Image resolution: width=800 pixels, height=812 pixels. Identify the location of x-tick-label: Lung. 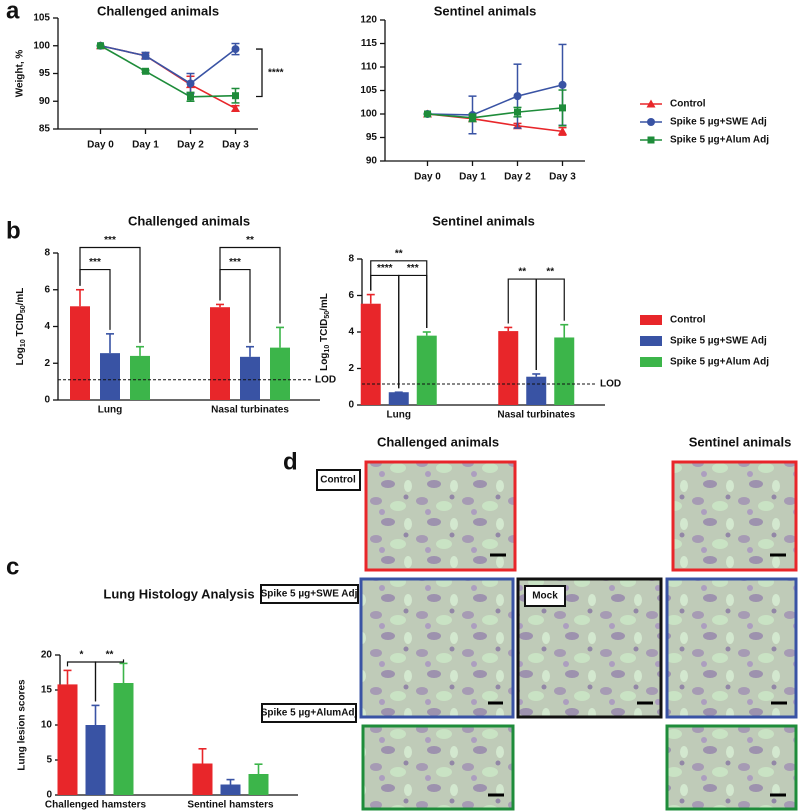
(399, 415).